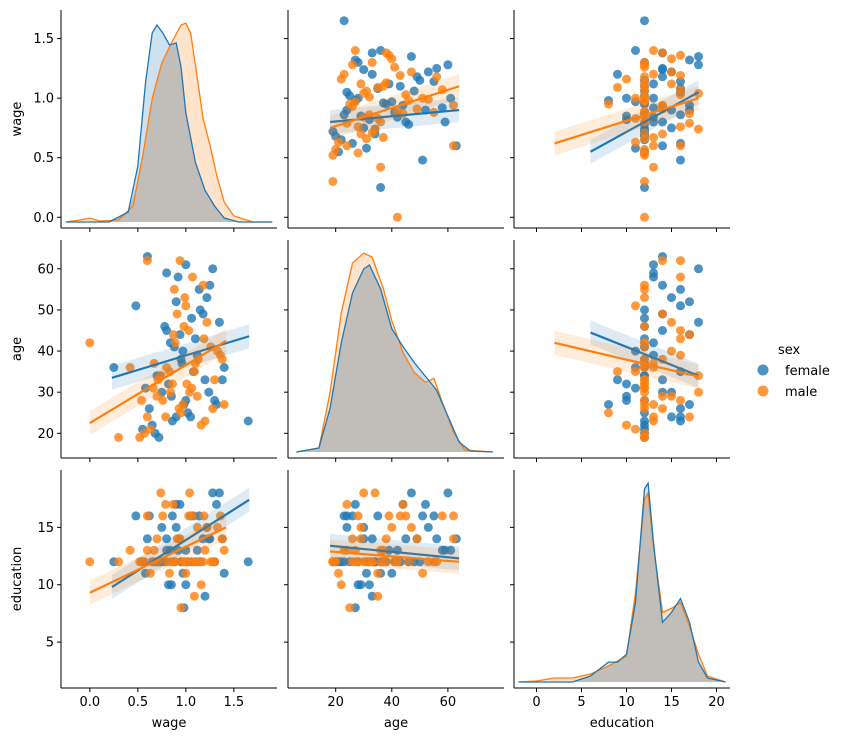 Image resolution: width=845 pixels, height=741 pixels. What do you see at coordinates (626, 359) in the screenshot?
I see `regression-line-male` at bounding box center [626, 359].